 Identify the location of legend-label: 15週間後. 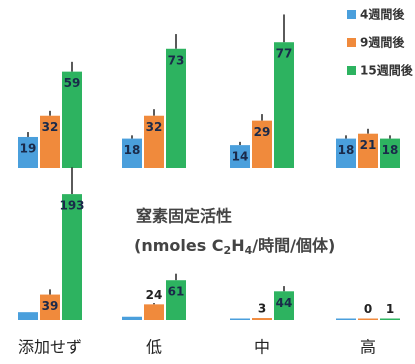
(387, 70).